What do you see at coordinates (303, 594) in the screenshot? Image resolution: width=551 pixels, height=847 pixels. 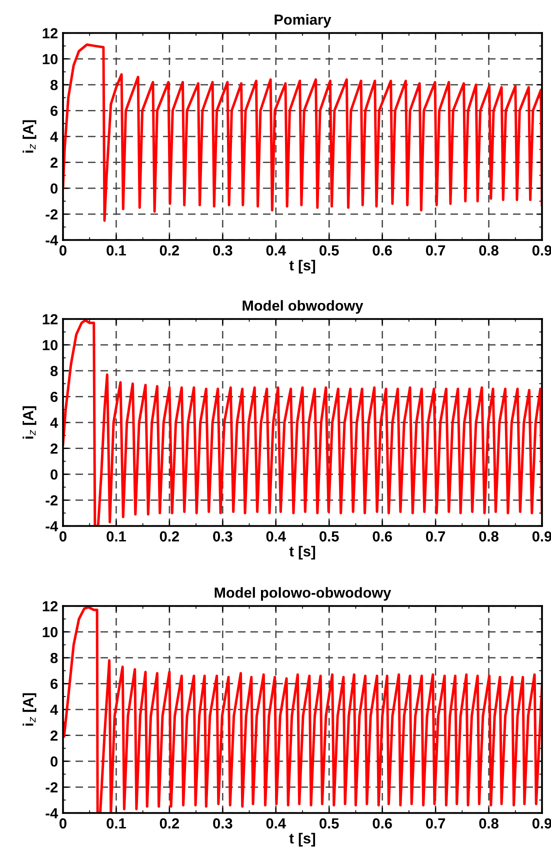 I see `chart-title: Model polowo-obwodowy` at bounding box center [303, 594].